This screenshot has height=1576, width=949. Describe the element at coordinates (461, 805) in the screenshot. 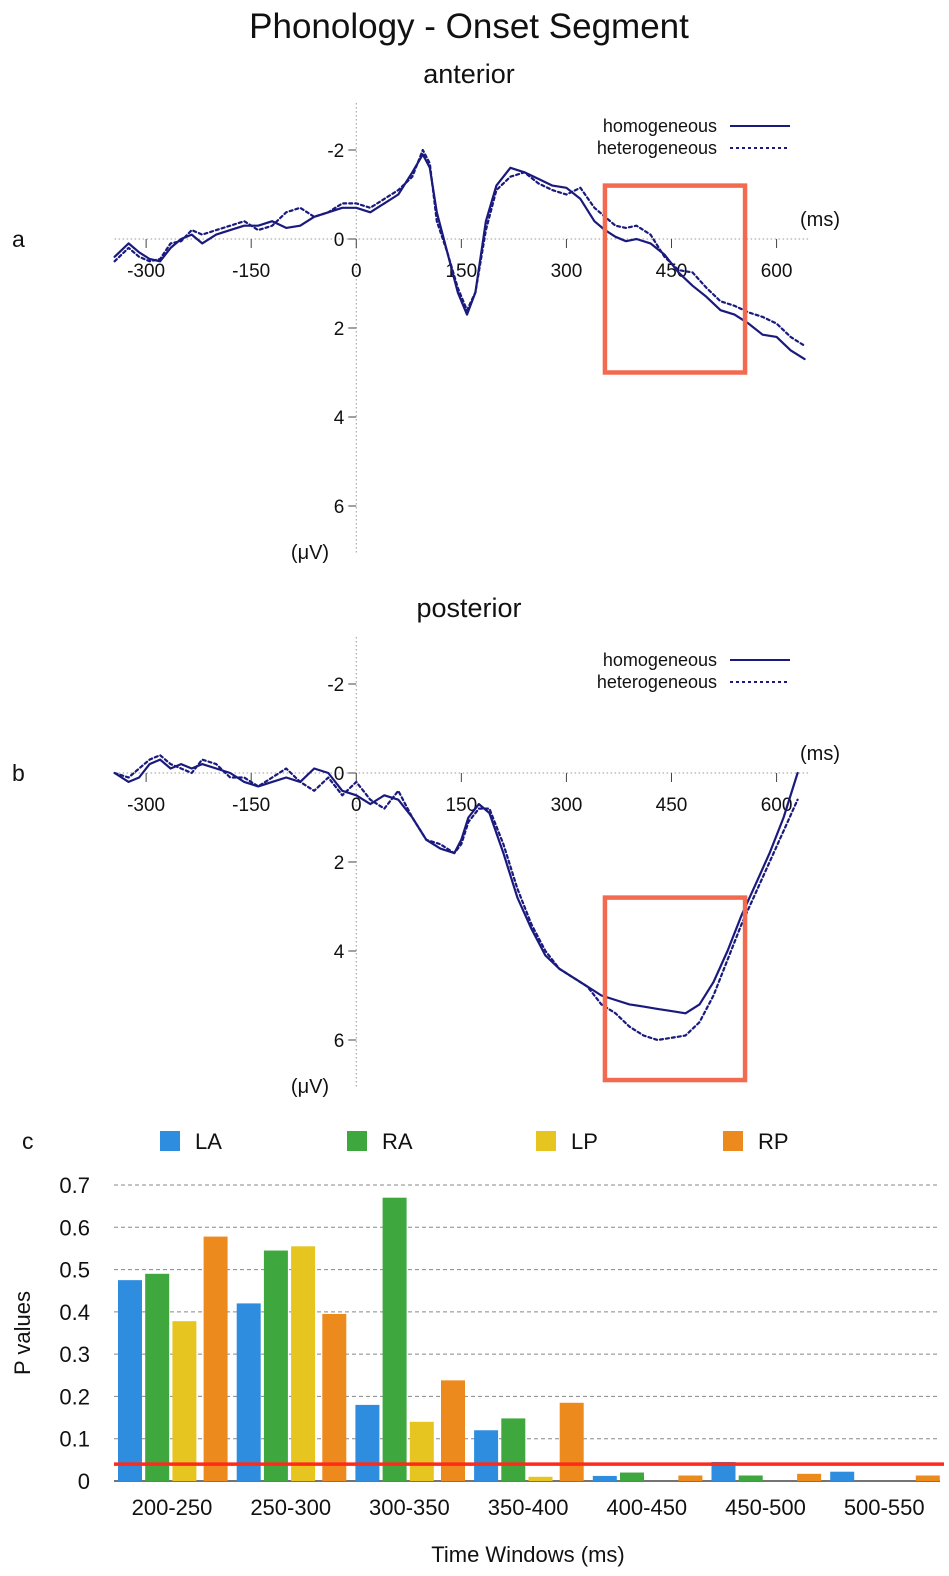

I see `x-tick-label: 150` at that location.